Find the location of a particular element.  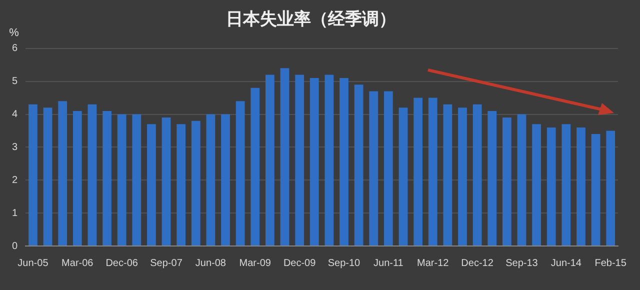

x-tick-label: Sep-10 is located at coordinates (344, 263).